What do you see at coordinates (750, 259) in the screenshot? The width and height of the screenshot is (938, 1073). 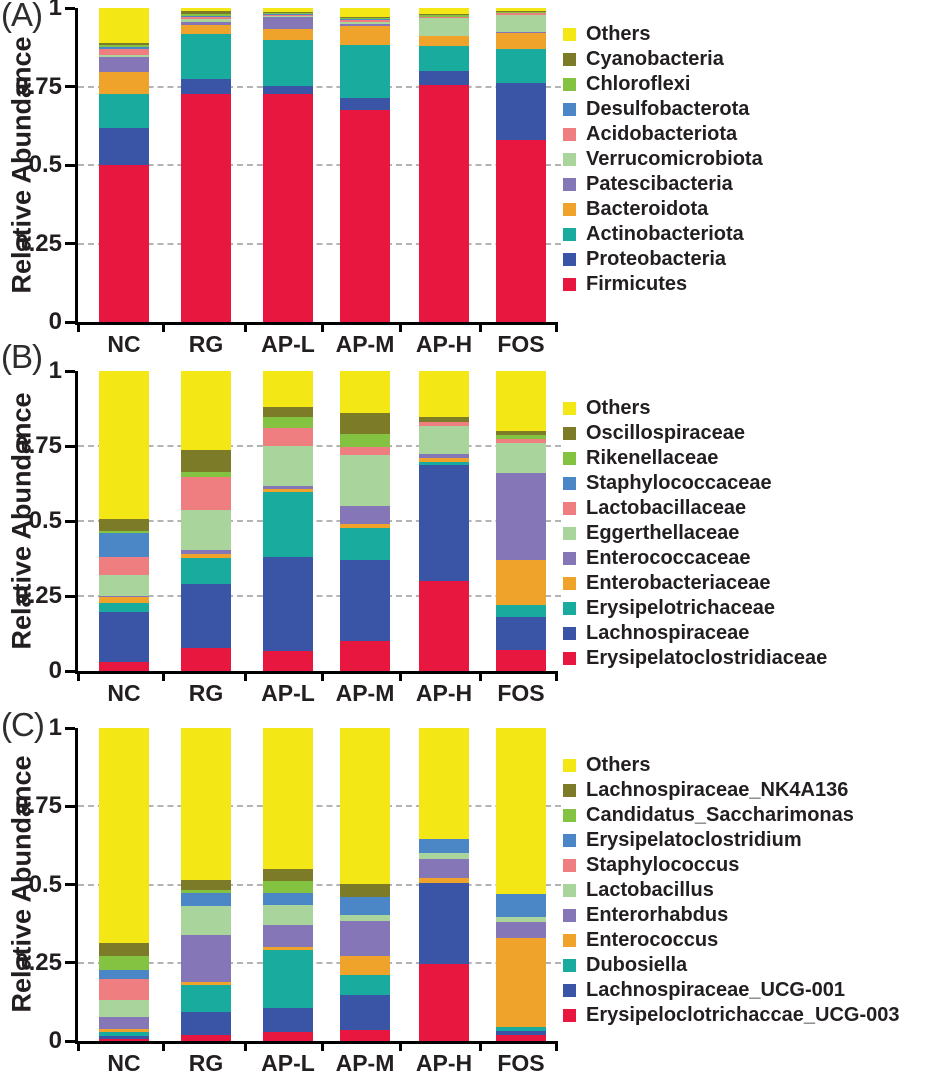 I see `legend-item: Proteobacteria` at bounding box center [750, 259].